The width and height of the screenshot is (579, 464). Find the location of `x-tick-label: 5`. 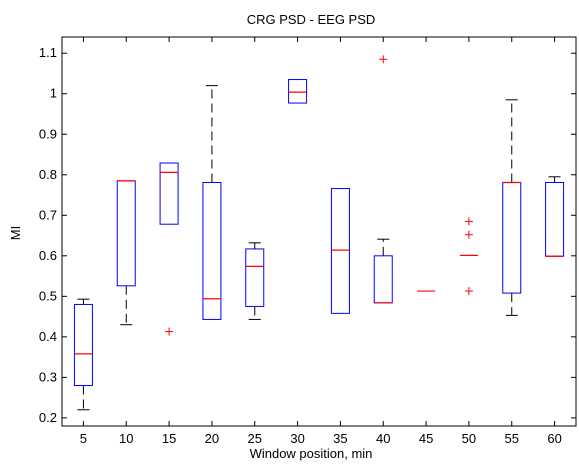

x-tick-label: 5 is located at coordinates (83, 438).